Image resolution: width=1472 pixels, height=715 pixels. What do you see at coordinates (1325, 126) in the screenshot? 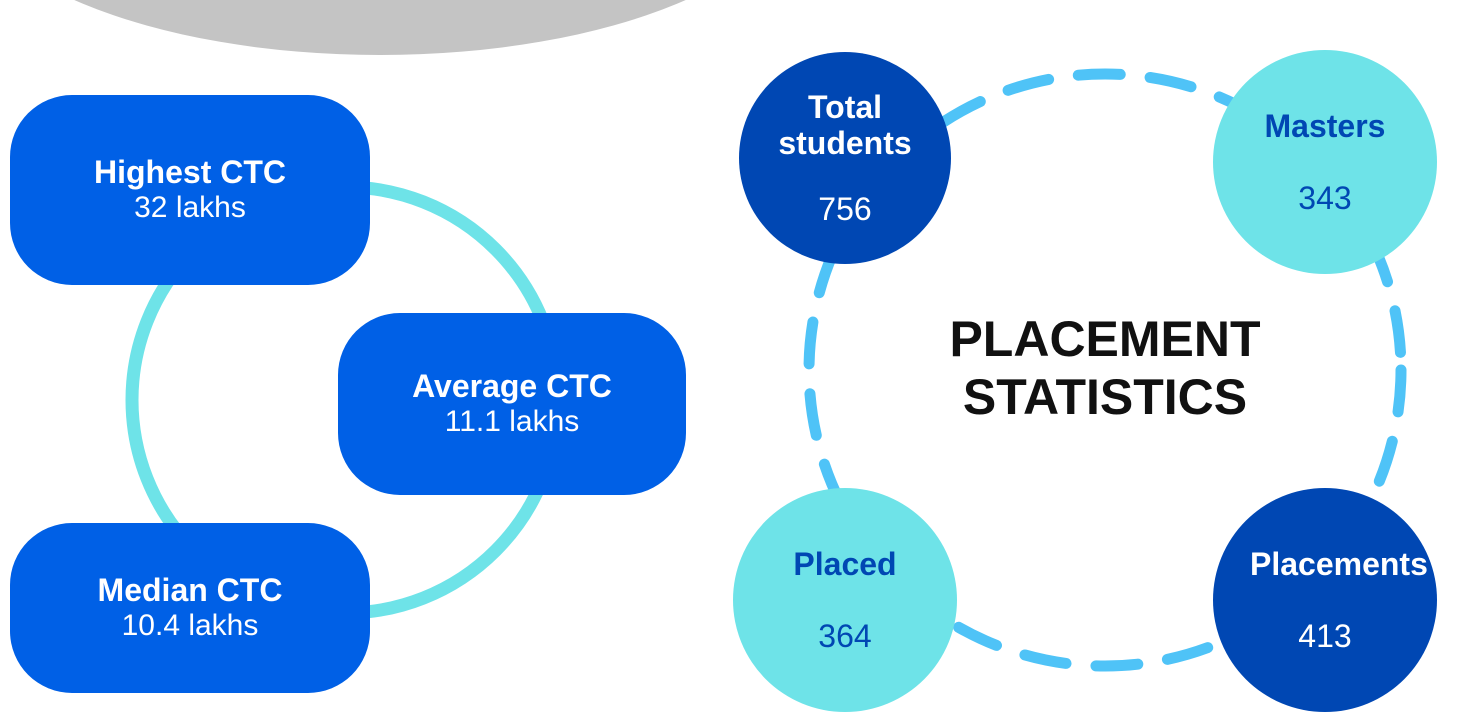
I see `stat-label: Masters` at bounding box center [1325, 126].